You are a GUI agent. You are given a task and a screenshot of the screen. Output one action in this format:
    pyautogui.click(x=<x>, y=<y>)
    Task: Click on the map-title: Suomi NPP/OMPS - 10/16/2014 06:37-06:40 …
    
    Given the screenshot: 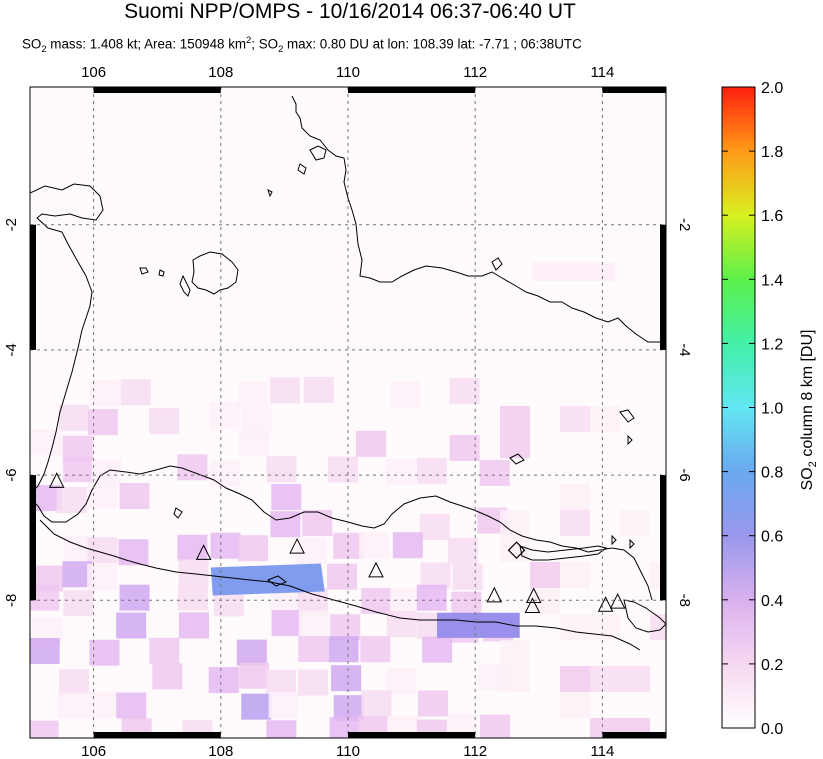 What is the action you would take?
    pyautogui.click(x=350, y=11)
    